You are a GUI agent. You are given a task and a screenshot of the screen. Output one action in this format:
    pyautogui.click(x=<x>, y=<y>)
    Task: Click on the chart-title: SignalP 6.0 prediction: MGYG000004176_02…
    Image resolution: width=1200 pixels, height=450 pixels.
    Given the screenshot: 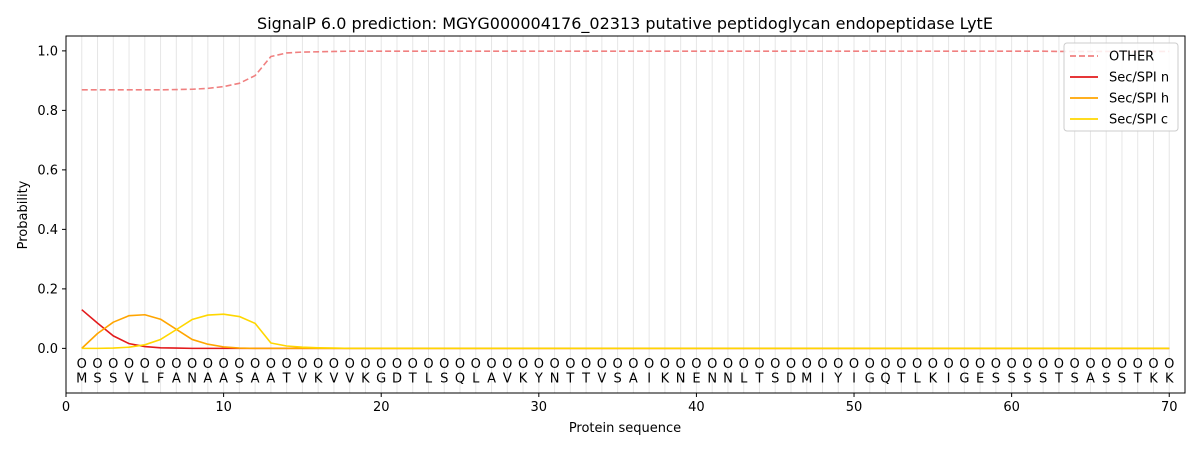 What is the action you would take?
    pyautogui.click(x=625, y=24)
    